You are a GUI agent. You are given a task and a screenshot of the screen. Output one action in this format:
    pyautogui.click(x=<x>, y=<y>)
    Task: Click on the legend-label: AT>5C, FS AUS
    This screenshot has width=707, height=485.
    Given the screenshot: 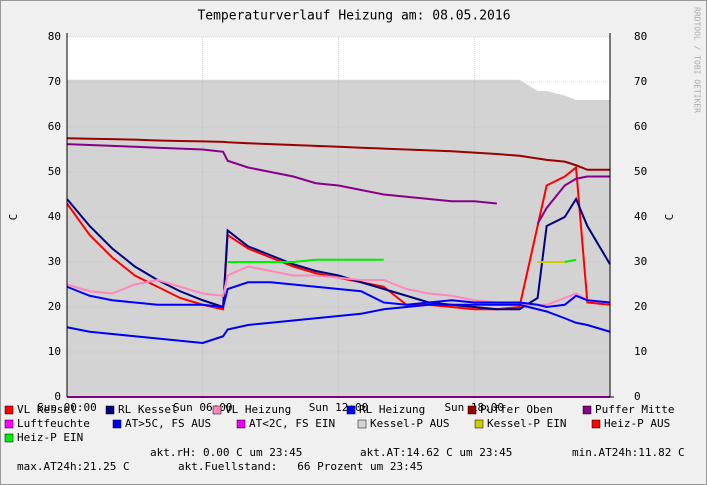 What is the action you would take?
    pyautogui.click(x=168, y=423)
    